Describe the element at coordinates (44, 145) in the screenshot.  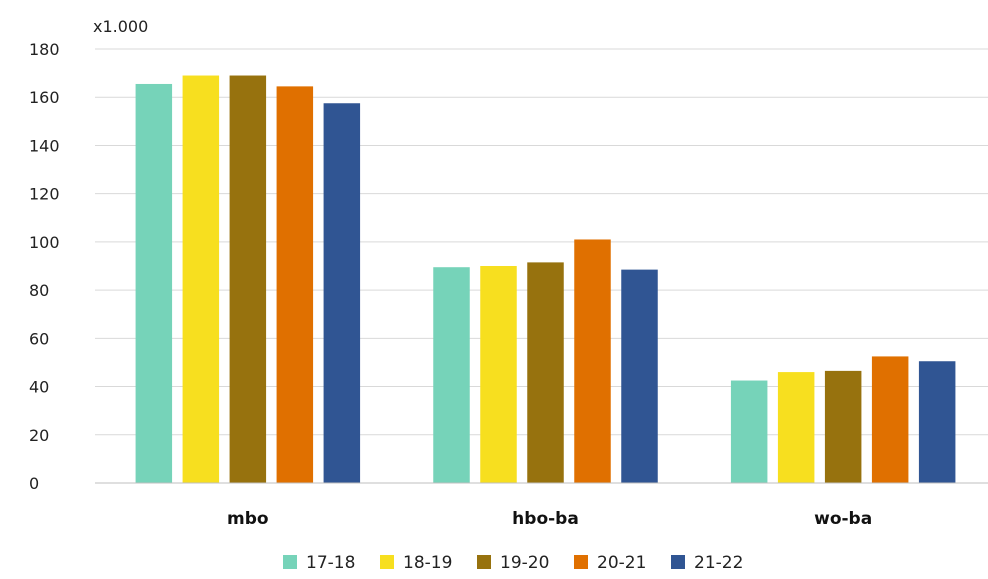
I see `y-tick-label: 140` at that location.